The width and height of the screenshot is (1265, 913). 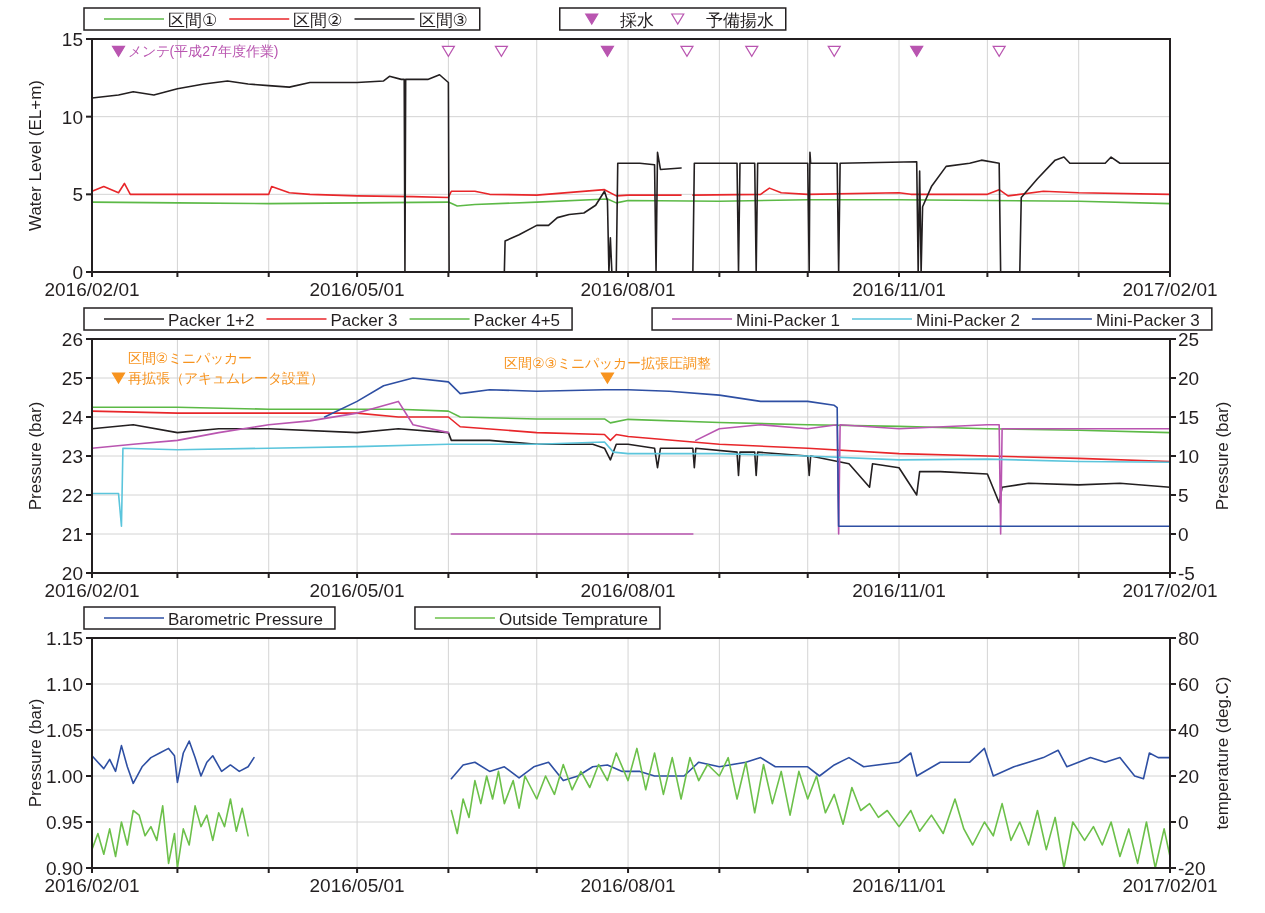 What do you see at coordinates (1189, 730) in the screenshot?
I see `y2-tick-label: 40` at bounding box center [1189, 730].